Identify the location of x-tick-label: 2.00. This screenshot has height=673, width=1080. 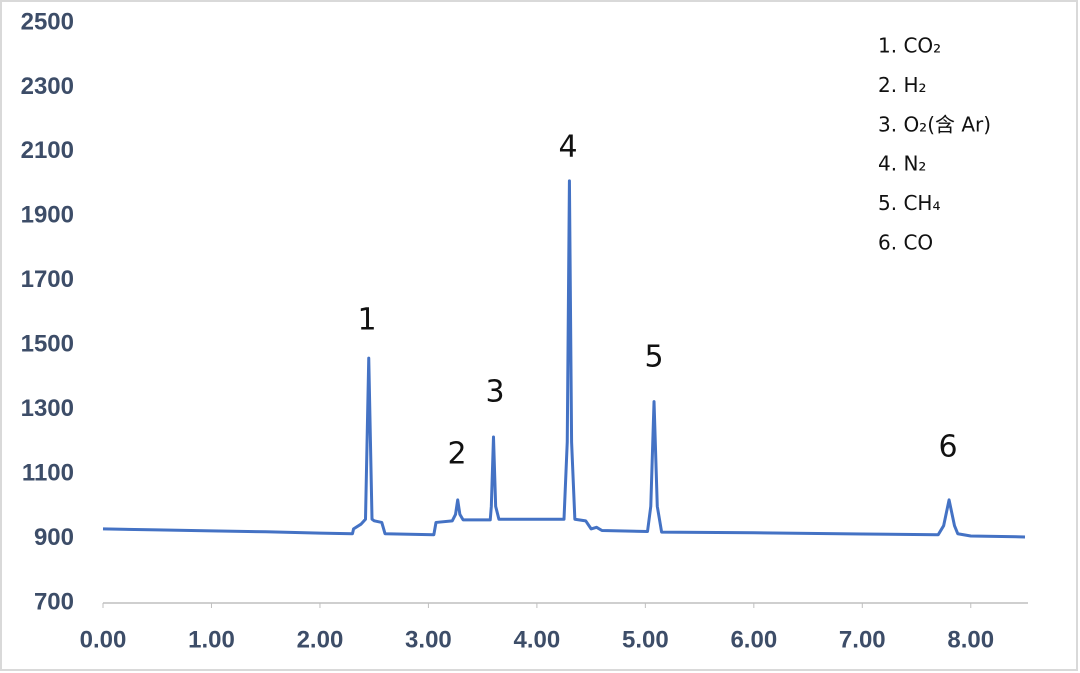
(320, 639).